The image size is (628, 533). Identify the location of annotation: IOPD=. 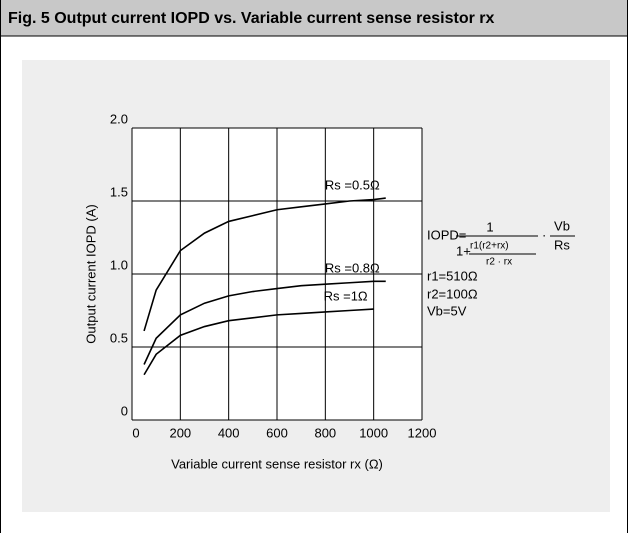
(446, 234).